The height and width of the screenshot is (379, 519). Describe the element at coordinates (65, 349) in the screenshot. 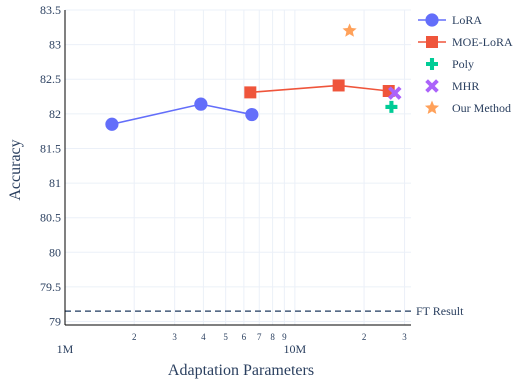

I see `x-tick-label-major: 1M` at that location.